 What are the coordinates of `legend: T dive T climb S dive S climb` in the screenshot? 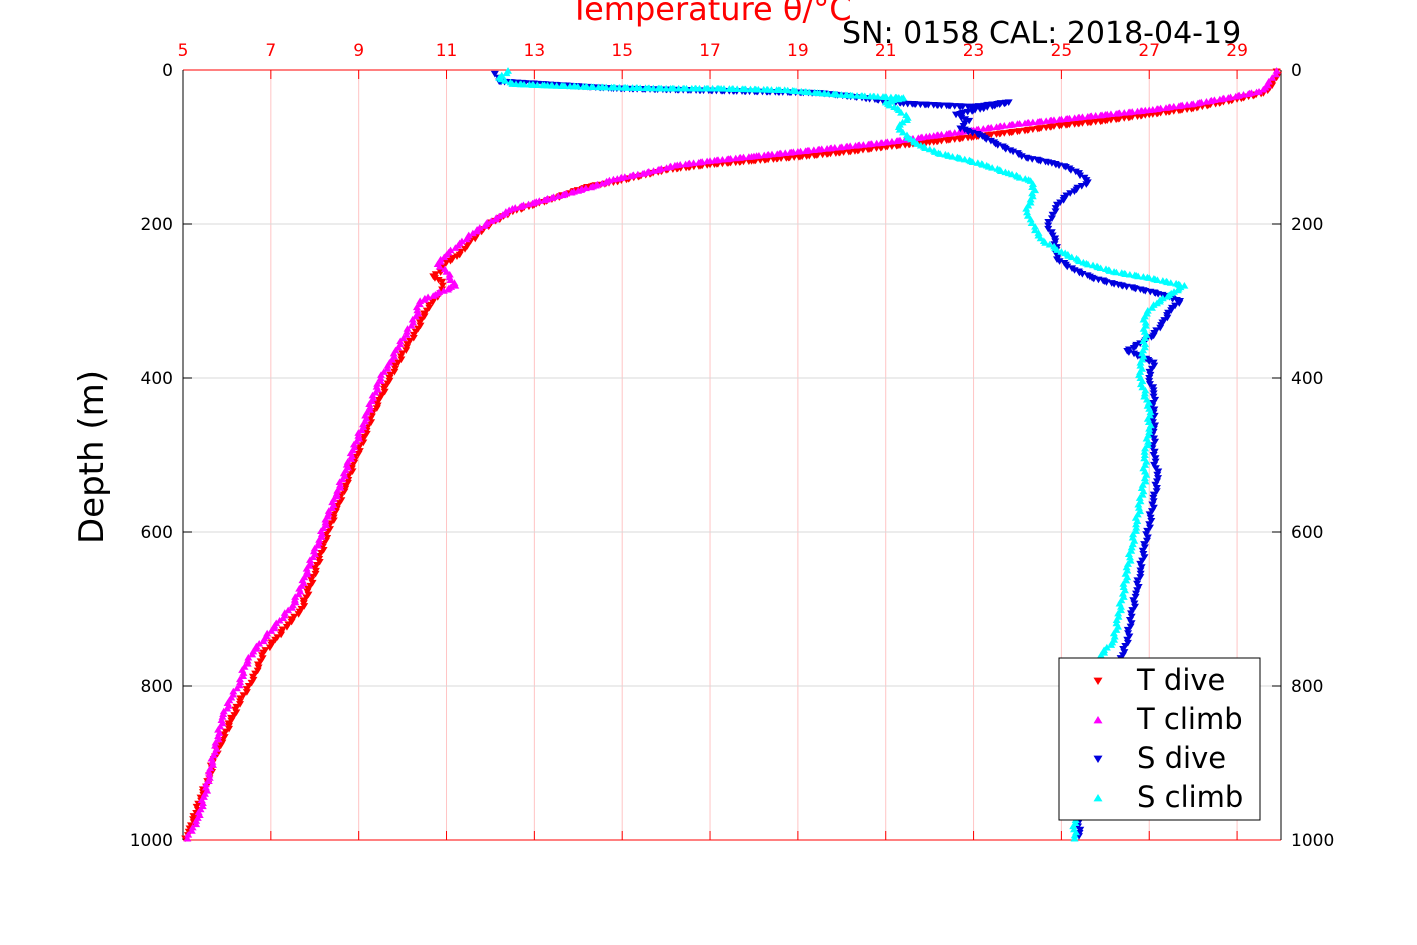 It's located at (1159, 739).